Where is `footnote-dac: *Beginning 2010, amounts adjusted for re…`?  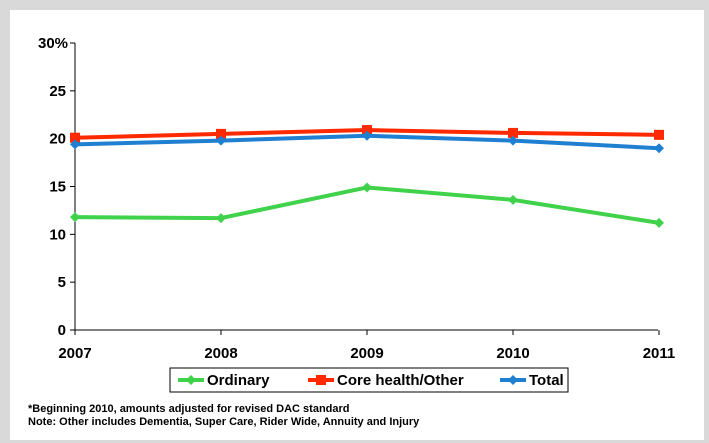
footnote-dac: *Beginning 2010, amounts adjusted for re… is located at coordinates (189, 409).